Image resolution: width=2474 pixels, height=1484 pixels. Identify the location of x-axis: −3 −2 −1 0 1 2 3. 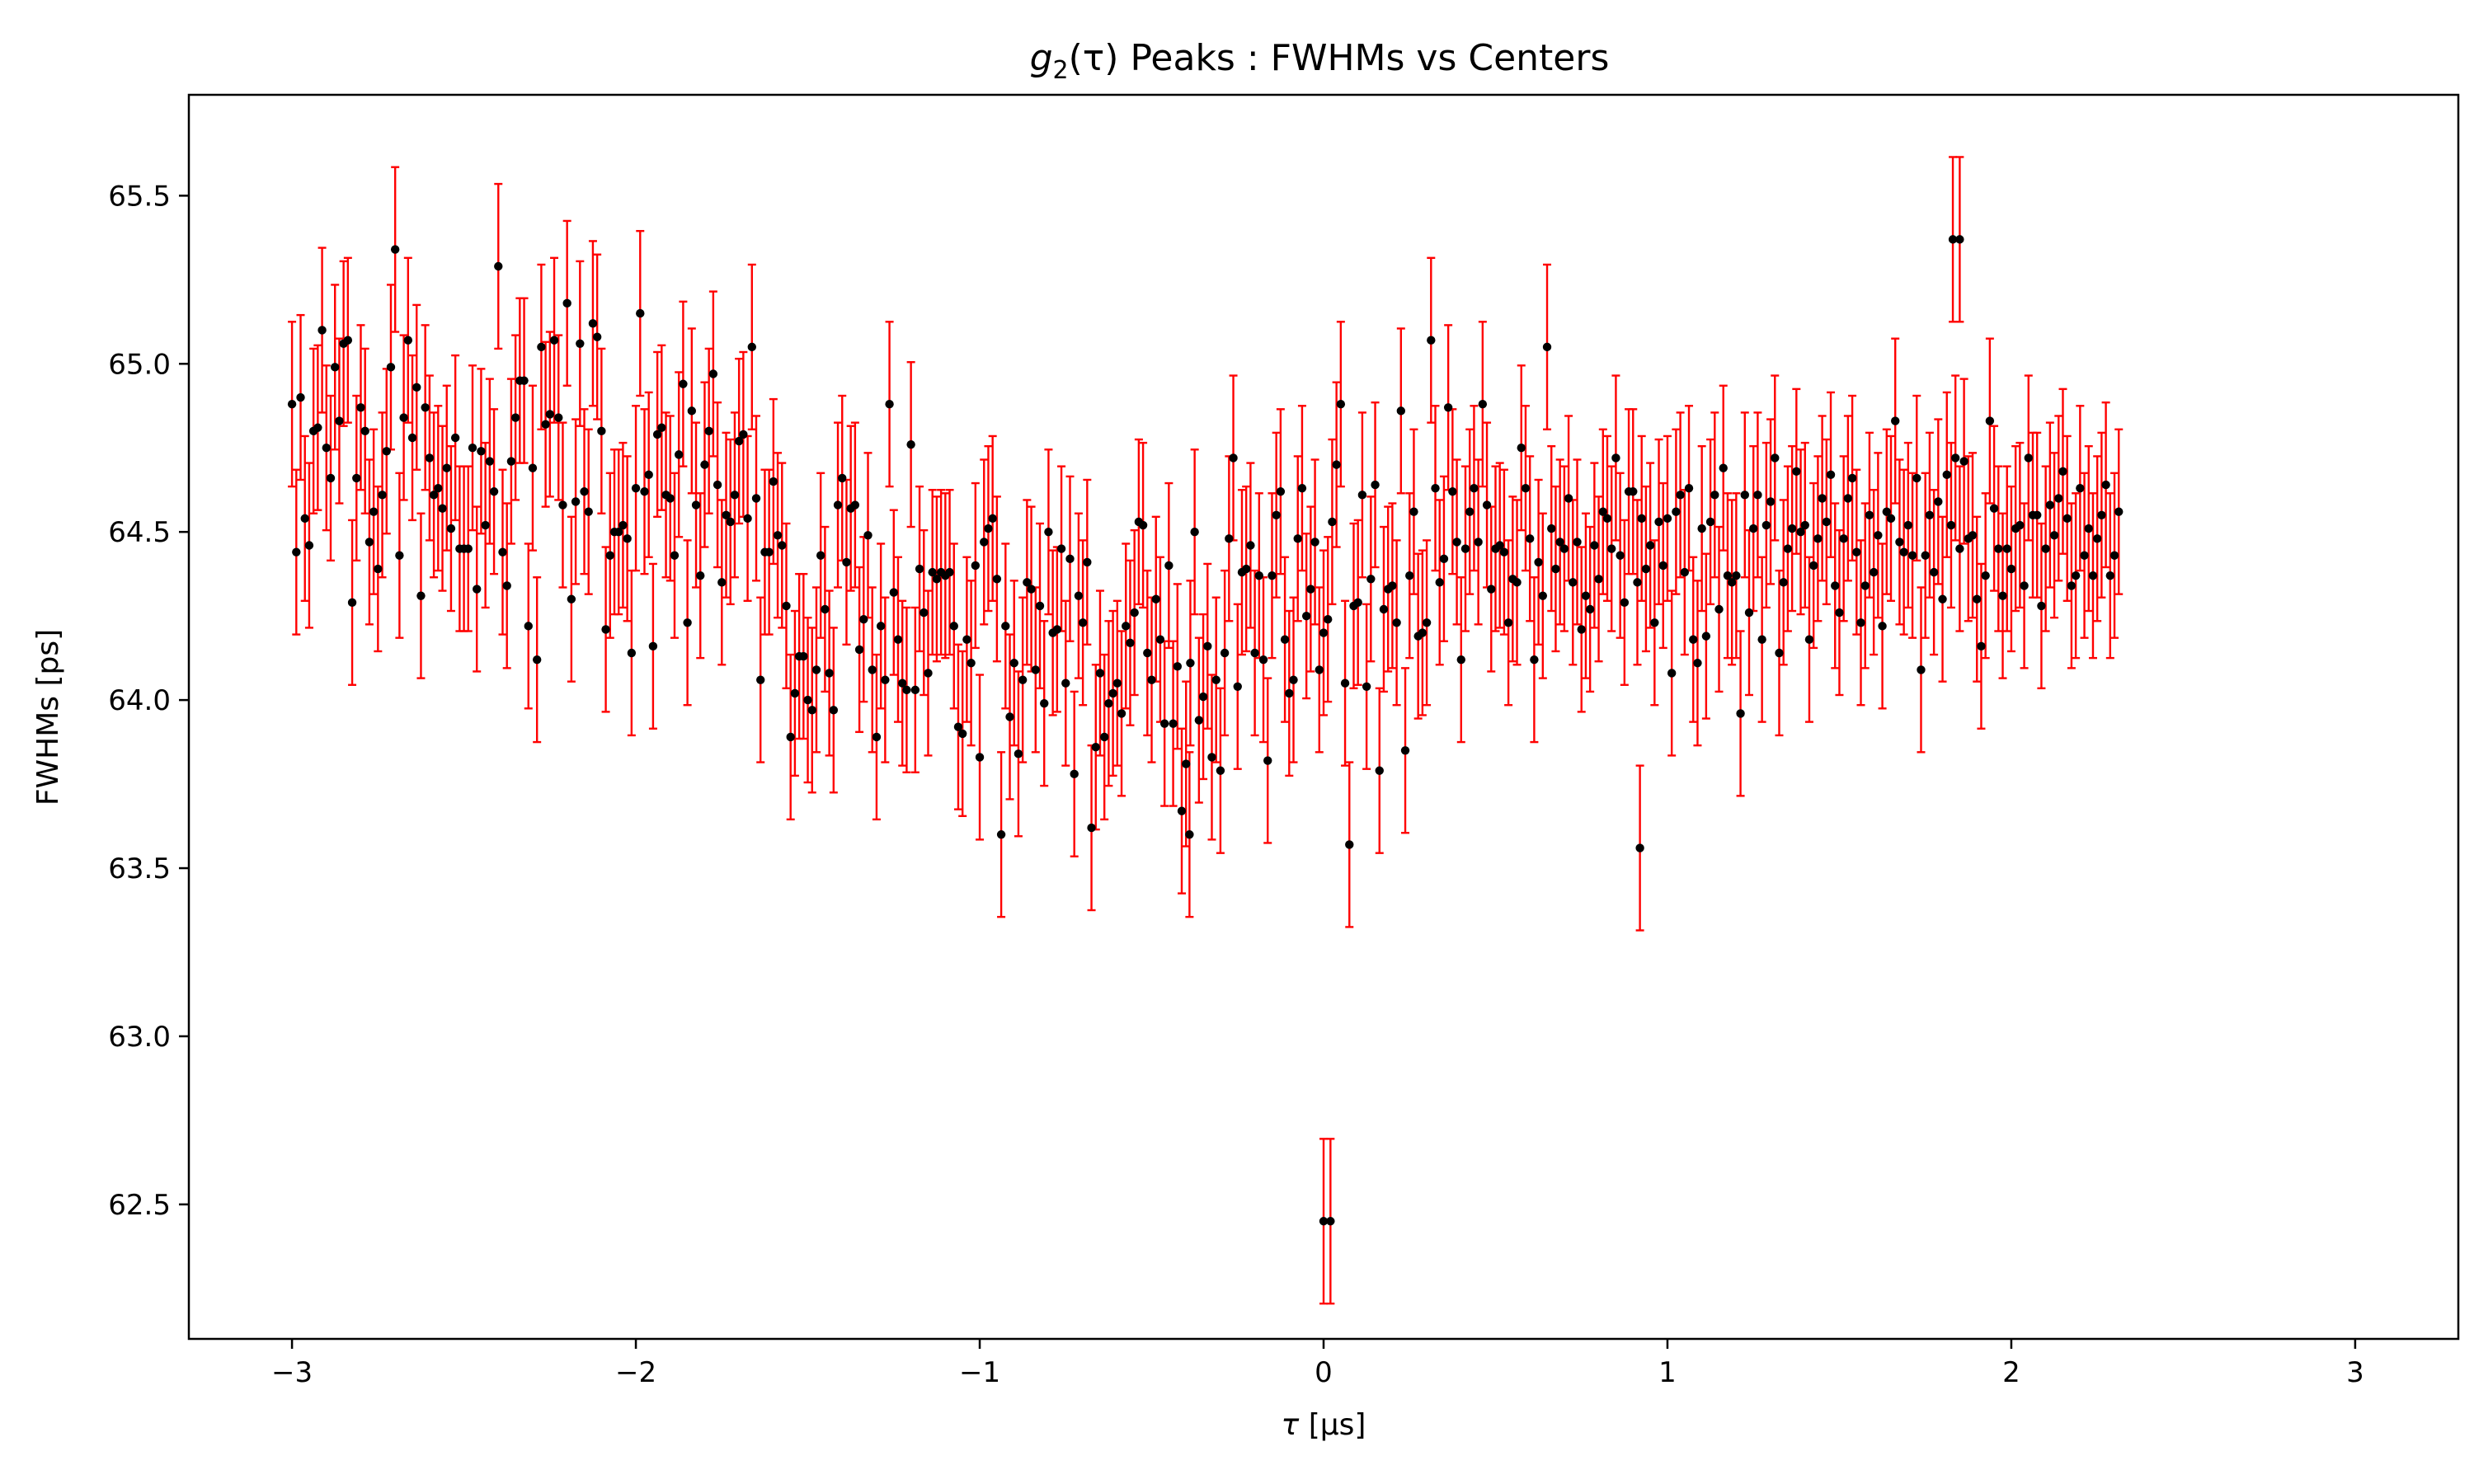
(1317, 1364).